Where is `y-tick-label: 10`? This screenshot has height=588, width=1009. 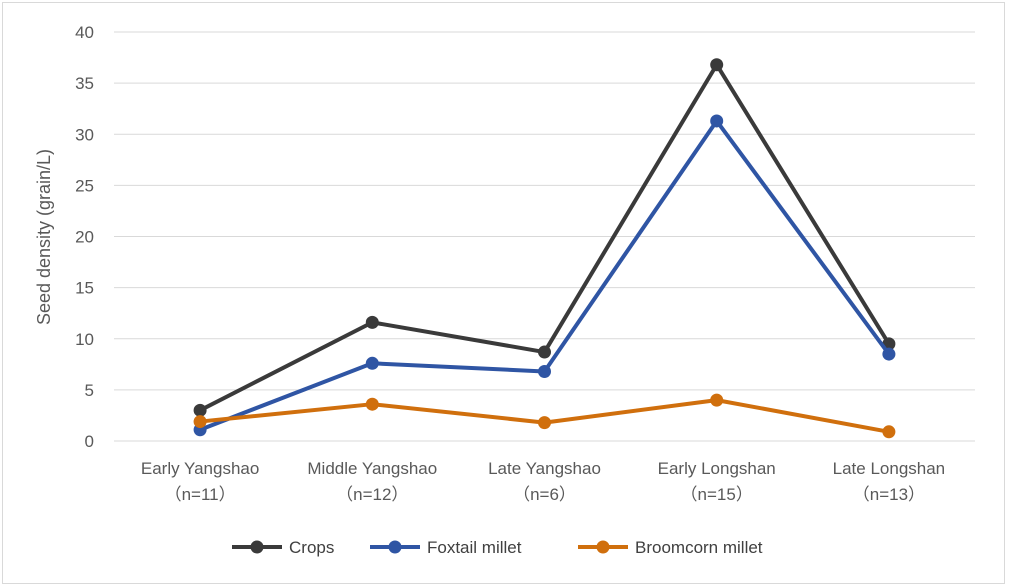
y-tick-label: 10 is located at coordinates (84, 339).